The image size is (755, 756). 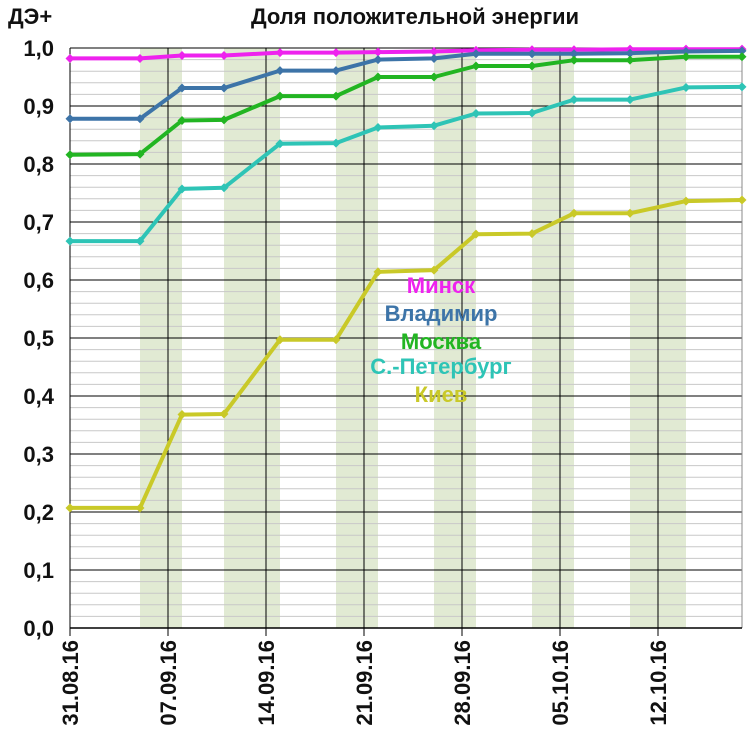 I want to click on y-tick-label: 0,7, so click(x=38, y=222).